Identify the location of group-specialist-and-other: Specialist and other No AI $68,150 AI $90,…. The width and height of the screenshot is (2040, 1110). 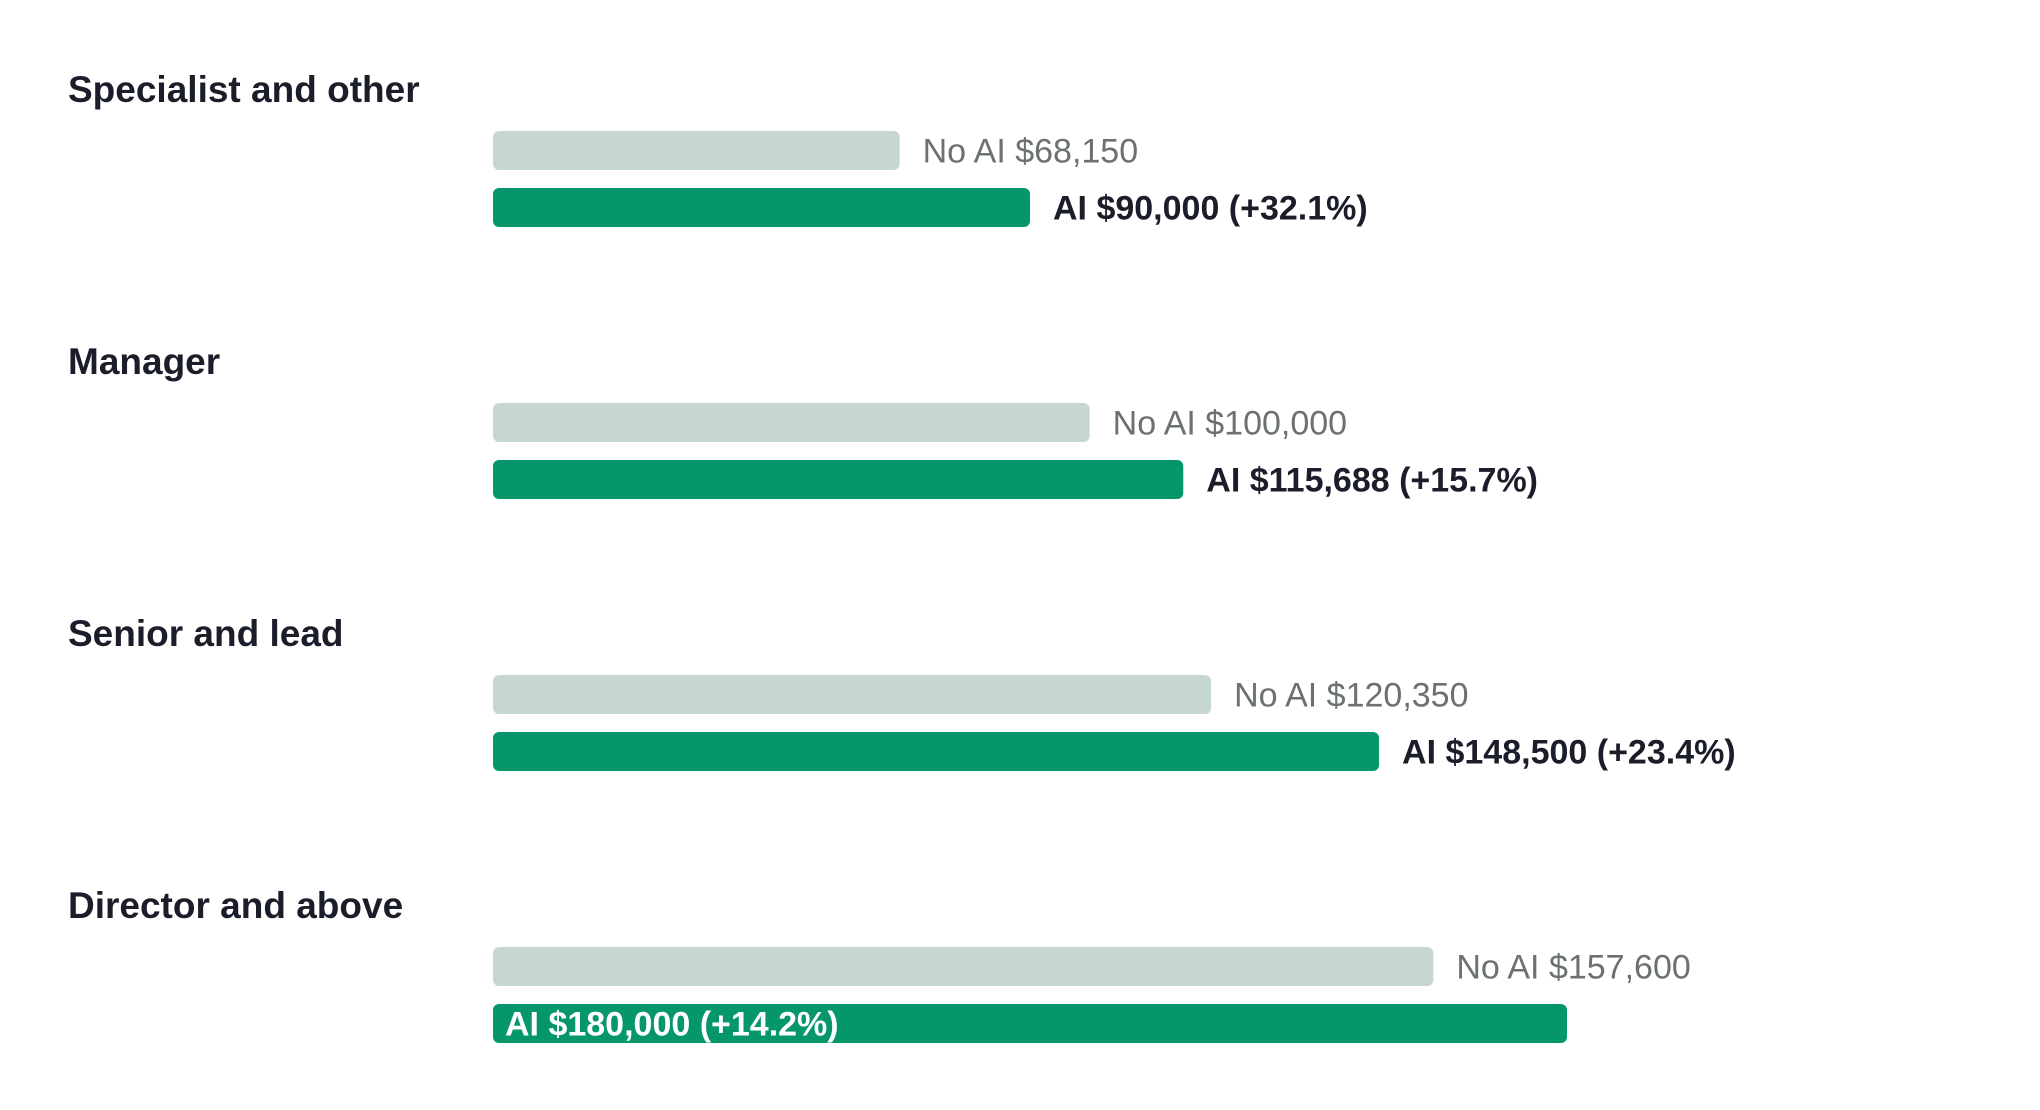
(718, 148).